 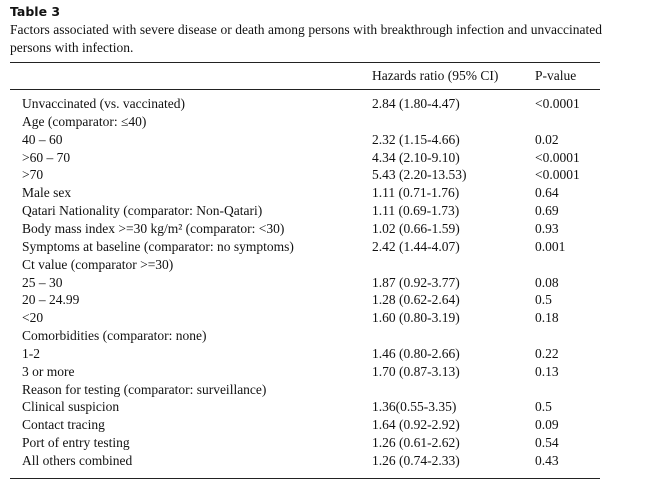 I want to click on p-value: 0.18, so click(x=547, y=318).